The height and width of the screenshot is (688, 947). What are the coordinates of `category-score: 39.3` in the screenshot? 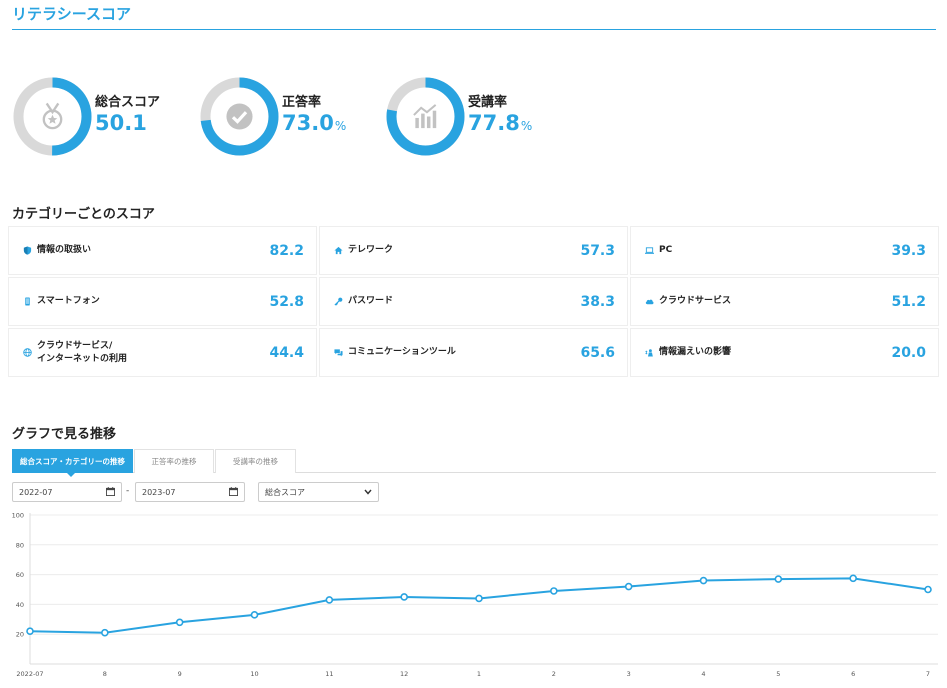 It's located at (908, 250).